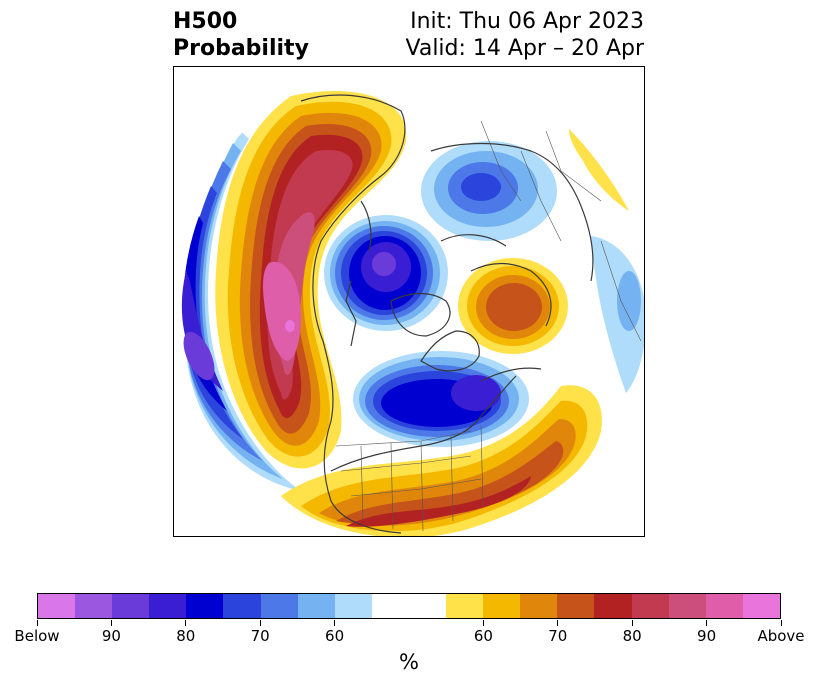 This screenshot has width=819, height=686. I want to click on chart-title-left: H500 Probability, so click(241, 35).